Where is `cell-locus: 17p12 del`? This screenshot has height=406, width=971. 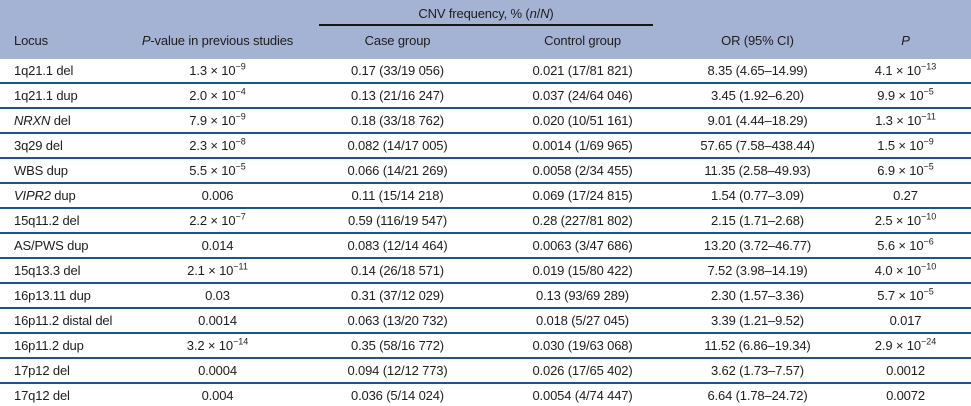
cell-locus: 17p12 del is located at coordinates (65, 370).